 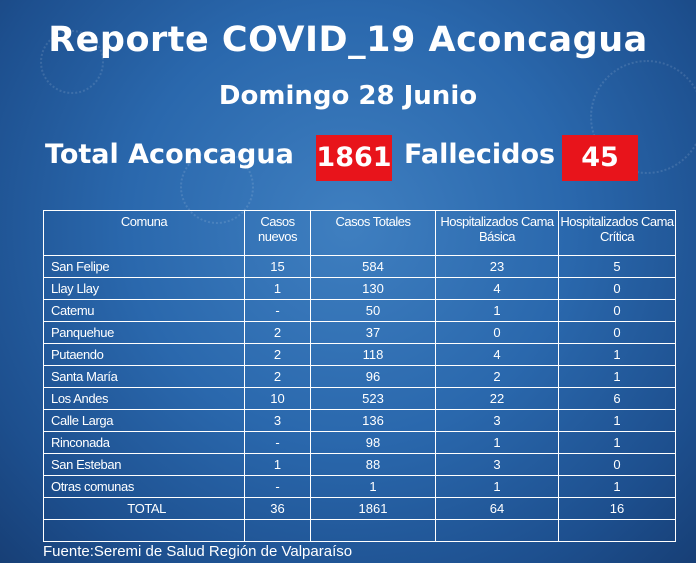 I want to click on cell-hosp-basica: 22, so click(x=497, y=398).